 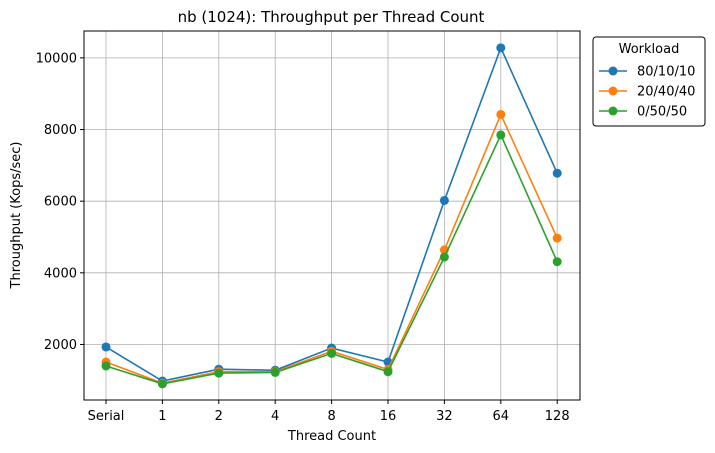 What do you see at coordinates (444, 416) in the screenshot?
I see `x-tick-label: 32` at bounding box center [444, 416].